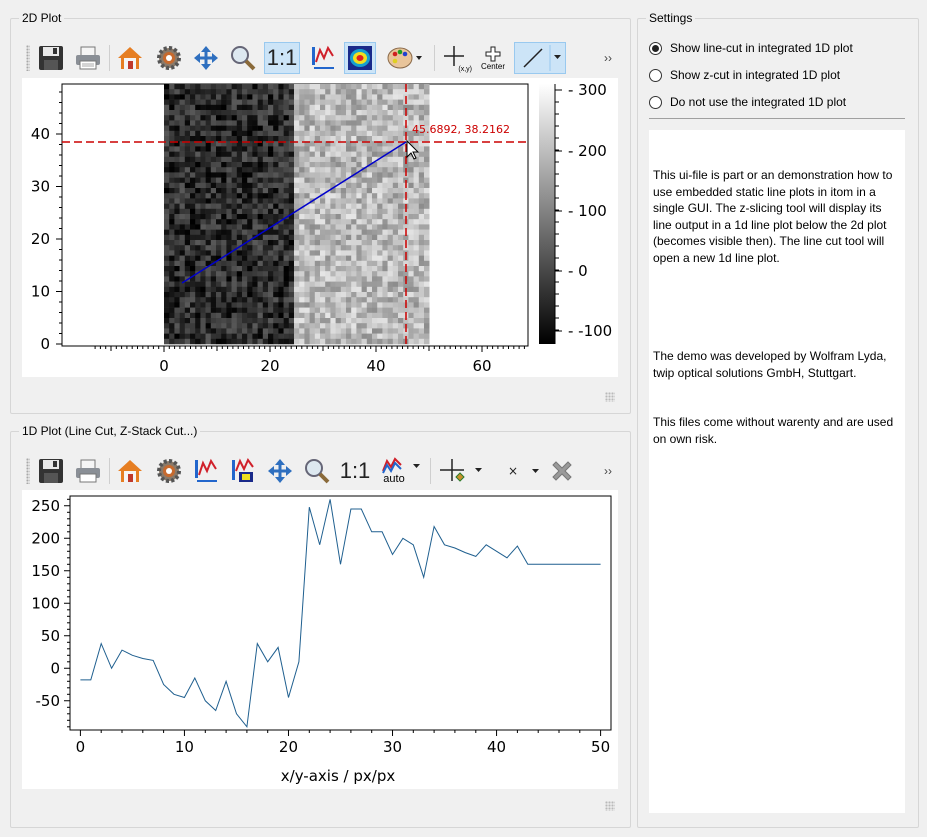  I want to click on colormap-toggle-button, so click(360, 58).